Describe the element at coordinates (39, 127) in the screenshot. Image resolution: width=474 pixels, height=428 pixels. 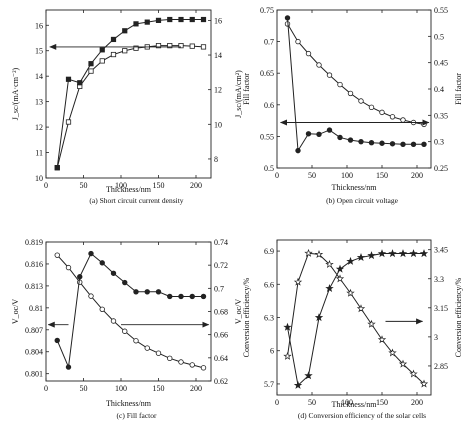
I see `y-left-tick-label: 12` at that location.